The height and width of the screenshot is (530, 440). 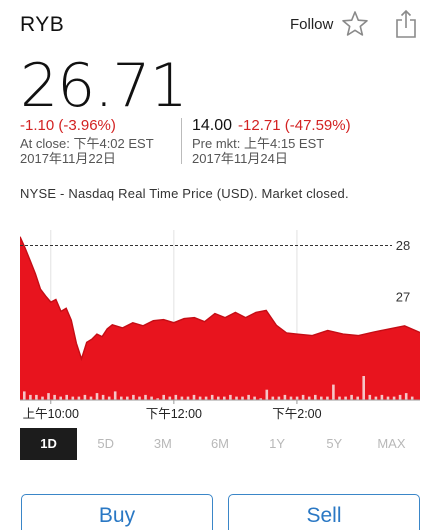 I want to click on range-tabs: 1D 5D 3M 6M 1Y 5Y MAX, so click(x=220, y=444).